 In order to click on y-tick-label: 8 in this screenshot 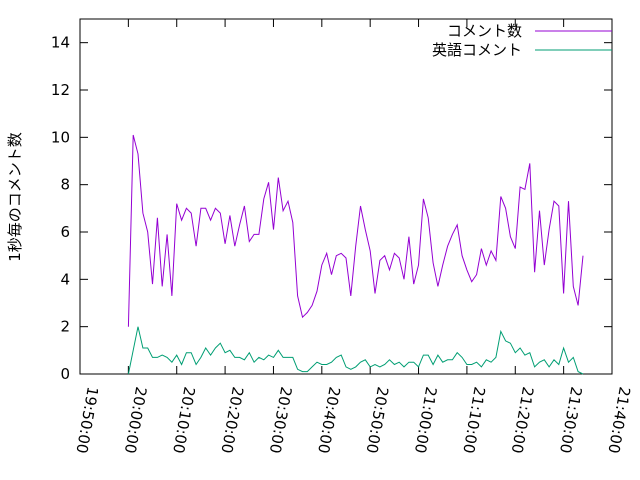, I will do `click(65, 185)`.